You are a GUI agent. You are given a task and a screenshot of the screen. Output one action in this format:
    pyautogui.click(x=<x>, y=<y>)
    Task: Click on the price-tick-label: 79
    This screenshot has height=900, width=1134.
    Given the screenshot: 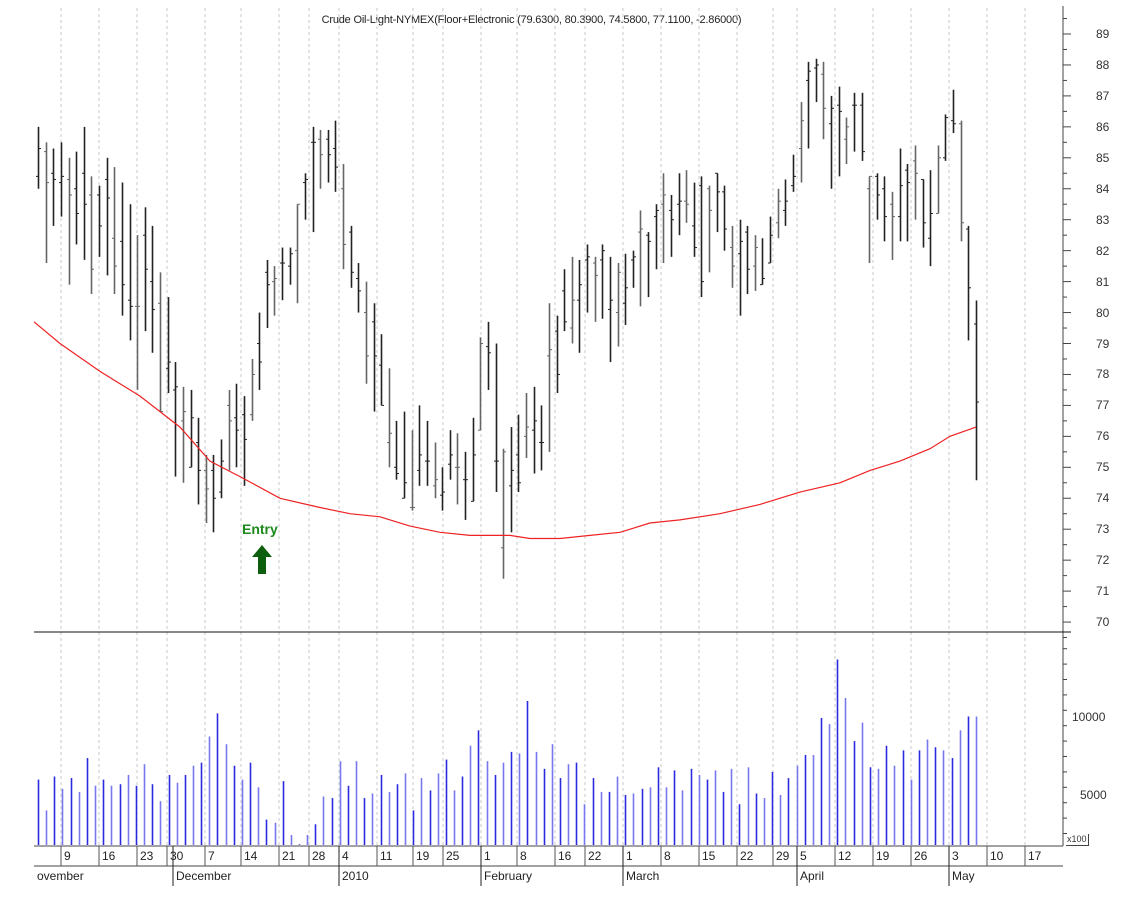 What is the action you would take?
    pyautogui.click(x=1103, y=343)
    